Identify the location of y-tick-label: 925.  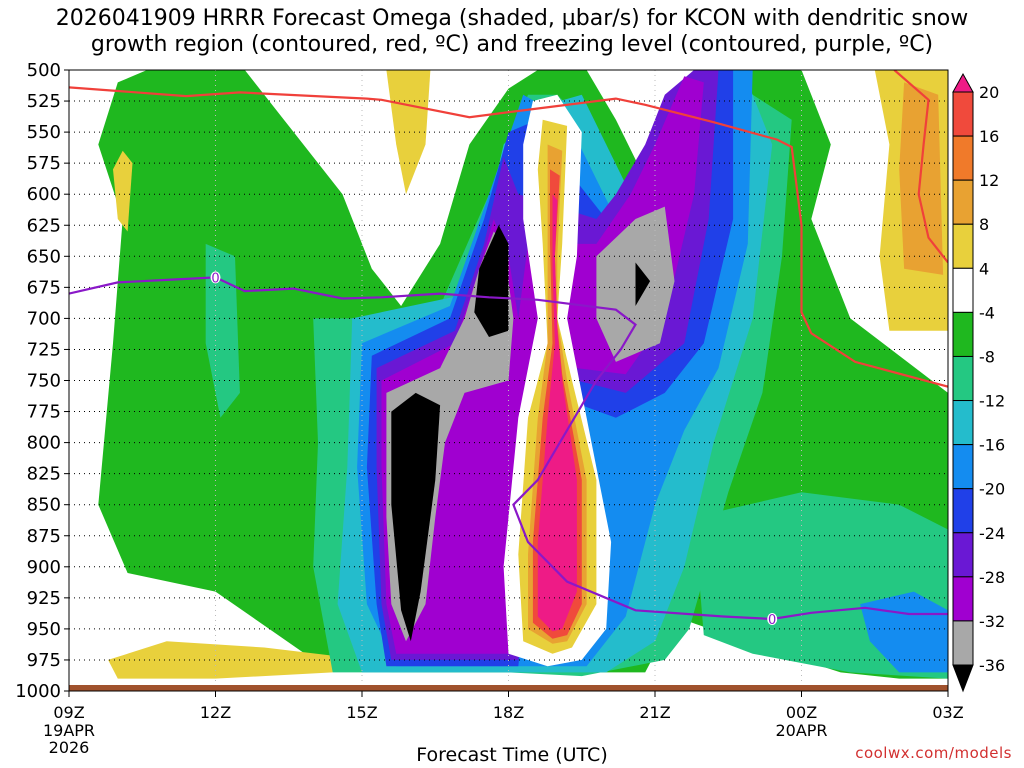
(44, 598).